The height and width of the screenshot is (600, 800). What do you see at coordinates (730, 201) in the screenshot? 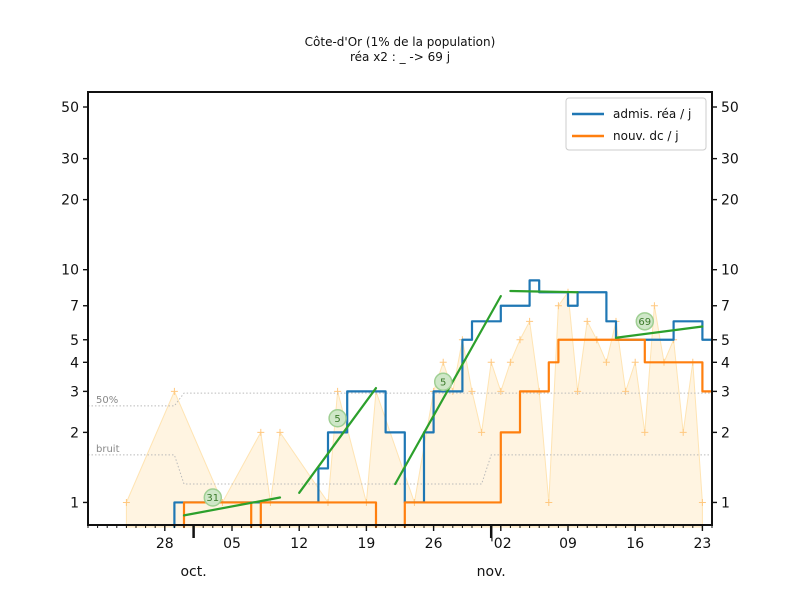
I see `y-tick-label-right: 20` at bounding box center [730, 201].